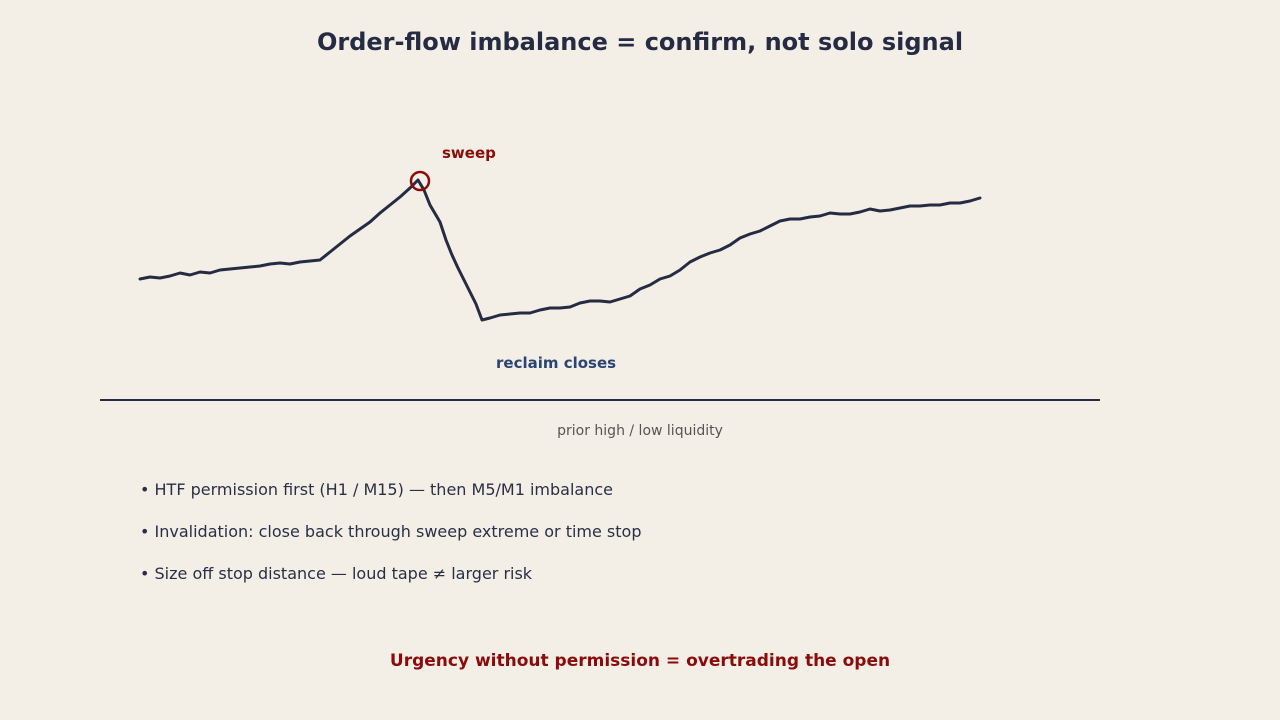 The width and height of the screenshot is (1280, 720). What do you see at coordinates (556, 363) in the screenshot?
I see `reclaim-label: reclaim closes` at bounding box center [556, 363].